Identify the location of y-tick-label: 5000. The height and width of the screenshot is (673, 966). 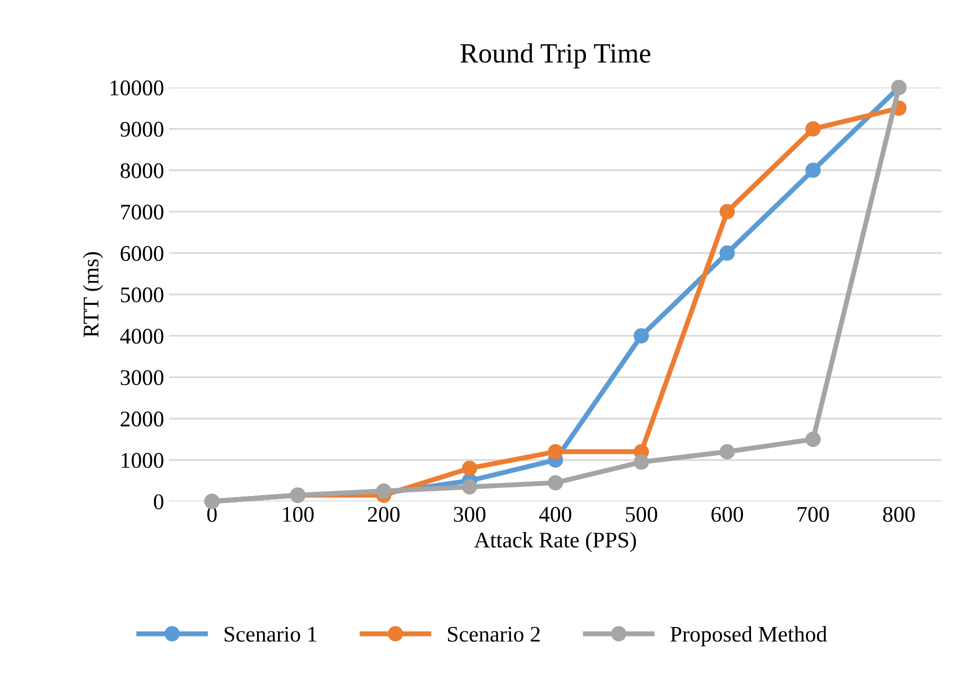
(142, 294).